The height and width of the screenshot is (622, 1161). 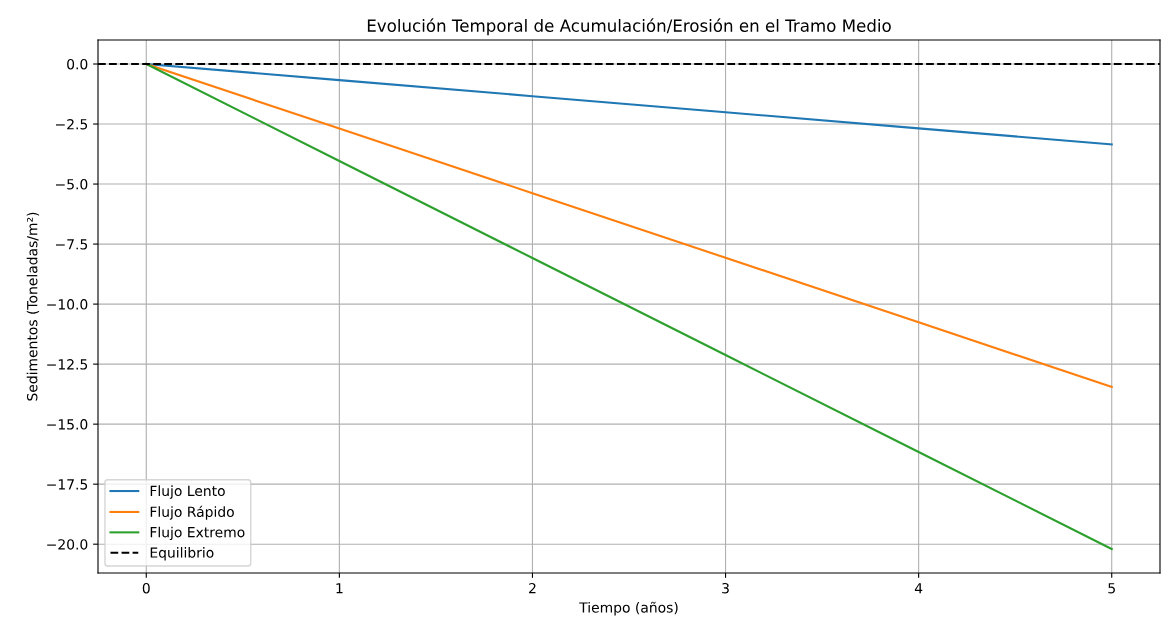 I want to click on x-tick-label: 1, so click(x=339, y=588).